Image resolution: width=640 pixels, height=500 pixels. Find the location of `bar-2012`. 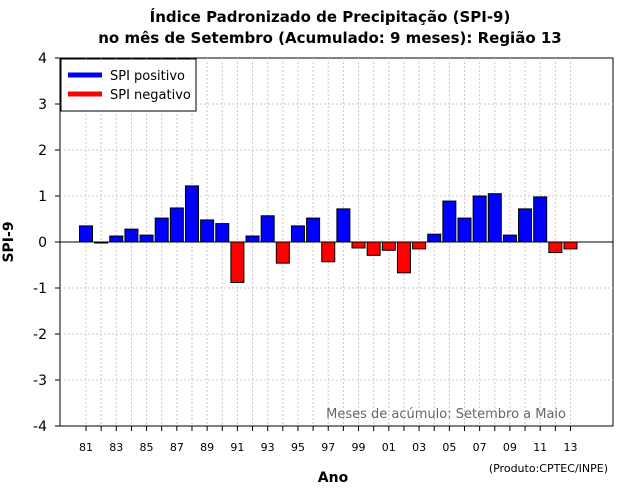

bar-2012 is located at coordinates (555, 247).